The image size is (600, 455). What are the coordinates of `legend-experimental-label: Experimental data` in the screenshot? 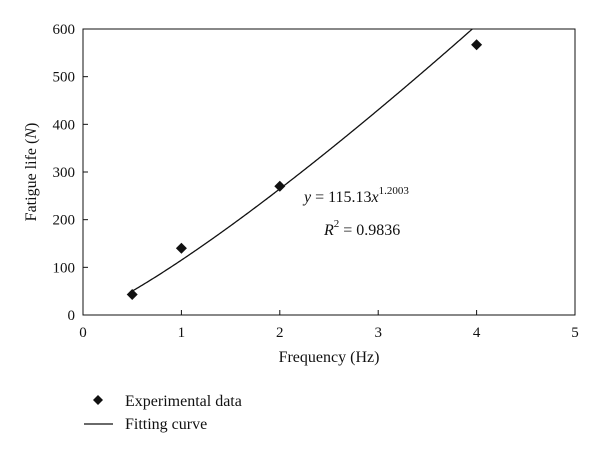 It's located at (183, 401).